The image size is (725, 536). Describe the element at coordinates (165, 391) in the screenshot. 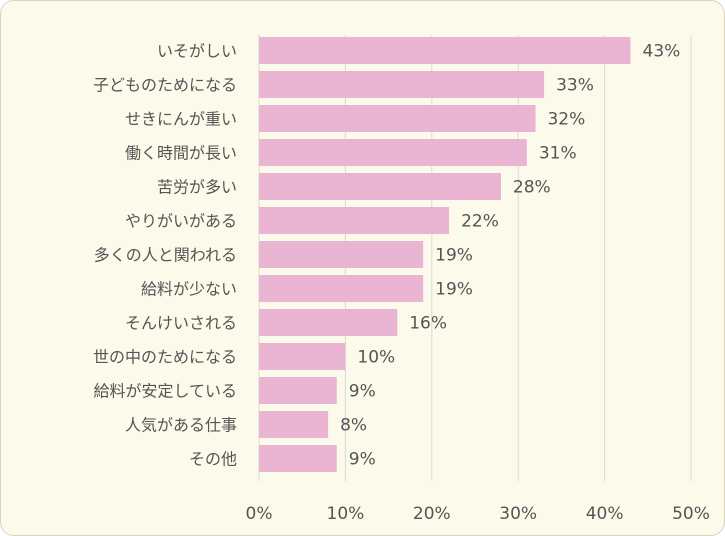

I see `category-label: 給料が安定している` at that location.